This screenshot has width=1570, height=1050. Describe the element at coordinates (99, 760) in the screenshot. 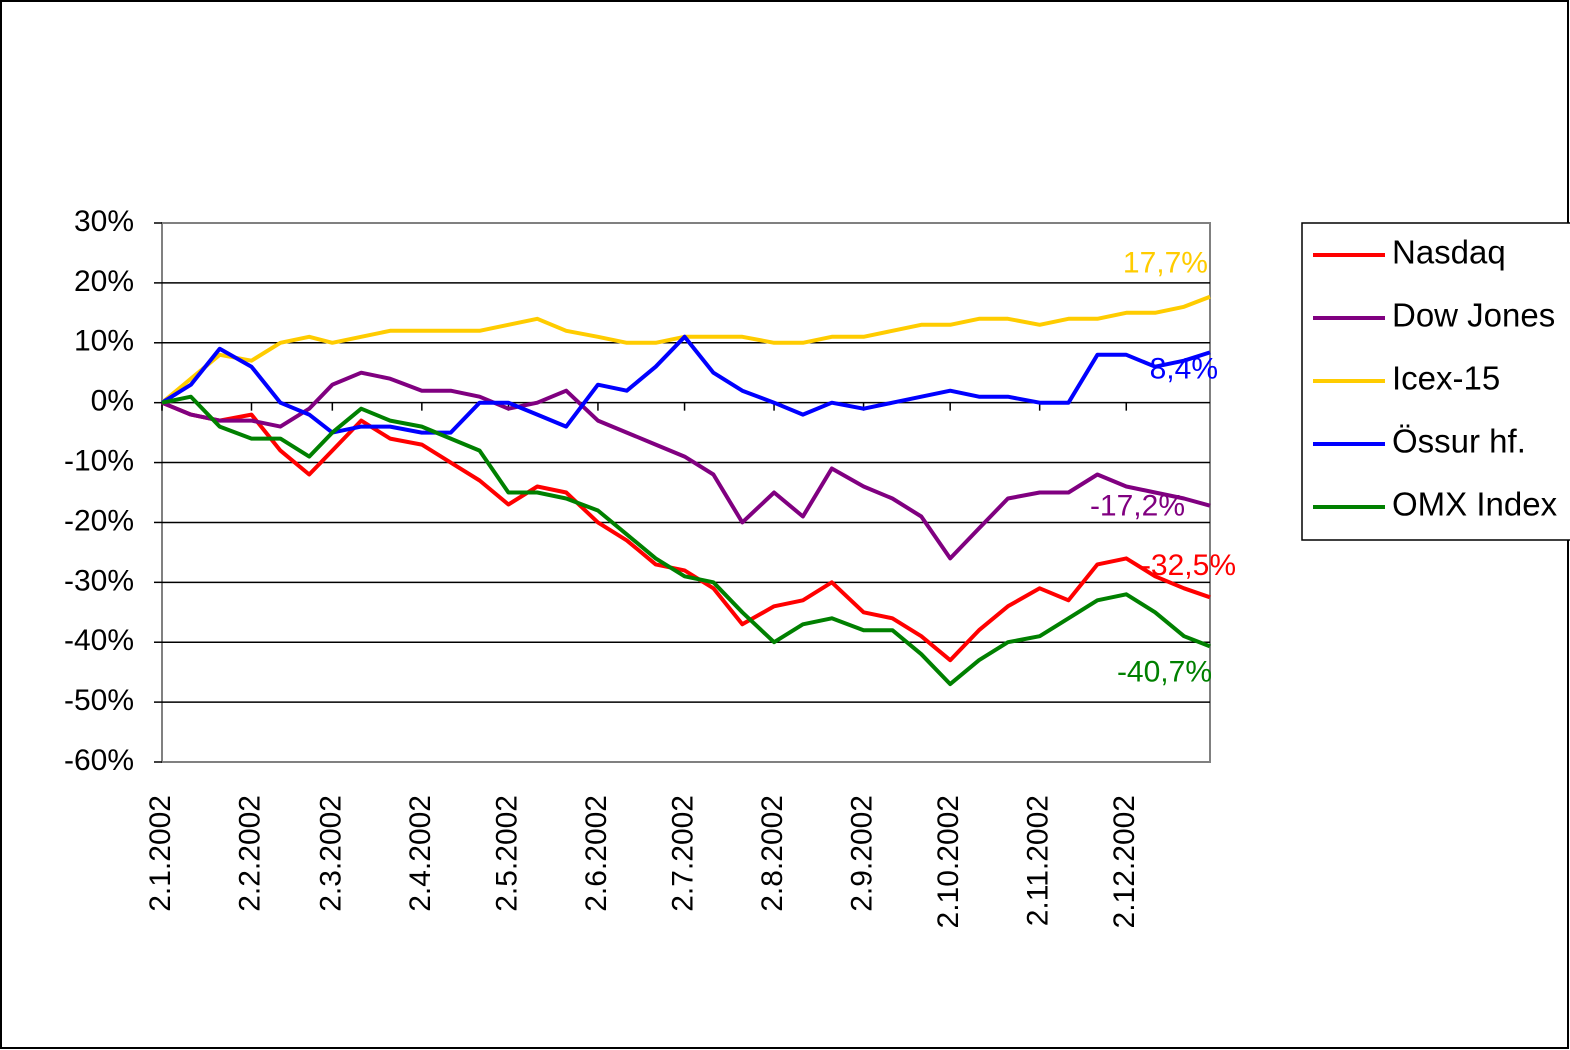

I see `y-tick-label: -60%` at that location.